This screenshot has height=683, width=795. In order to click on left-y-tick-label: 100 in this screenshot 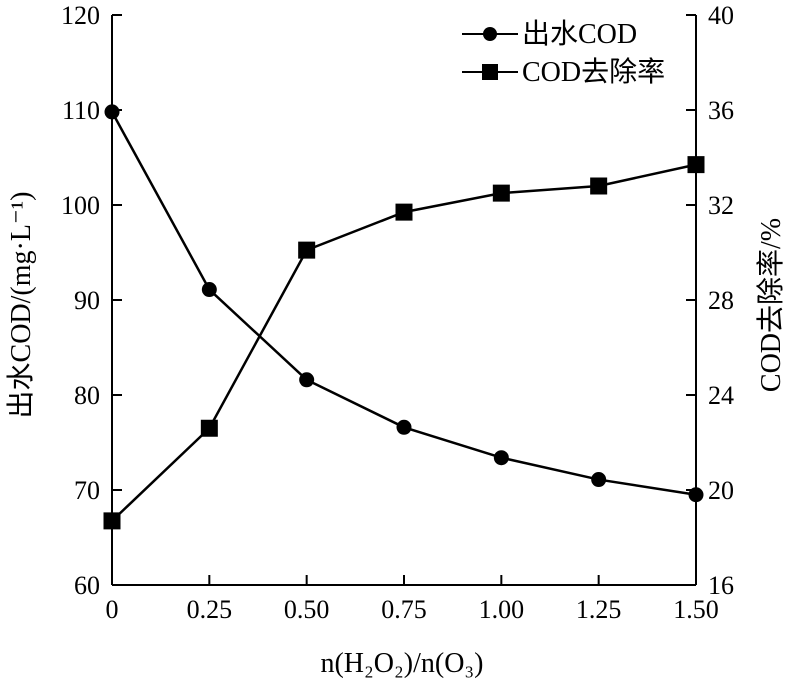, I will do `click(80, 205)`.